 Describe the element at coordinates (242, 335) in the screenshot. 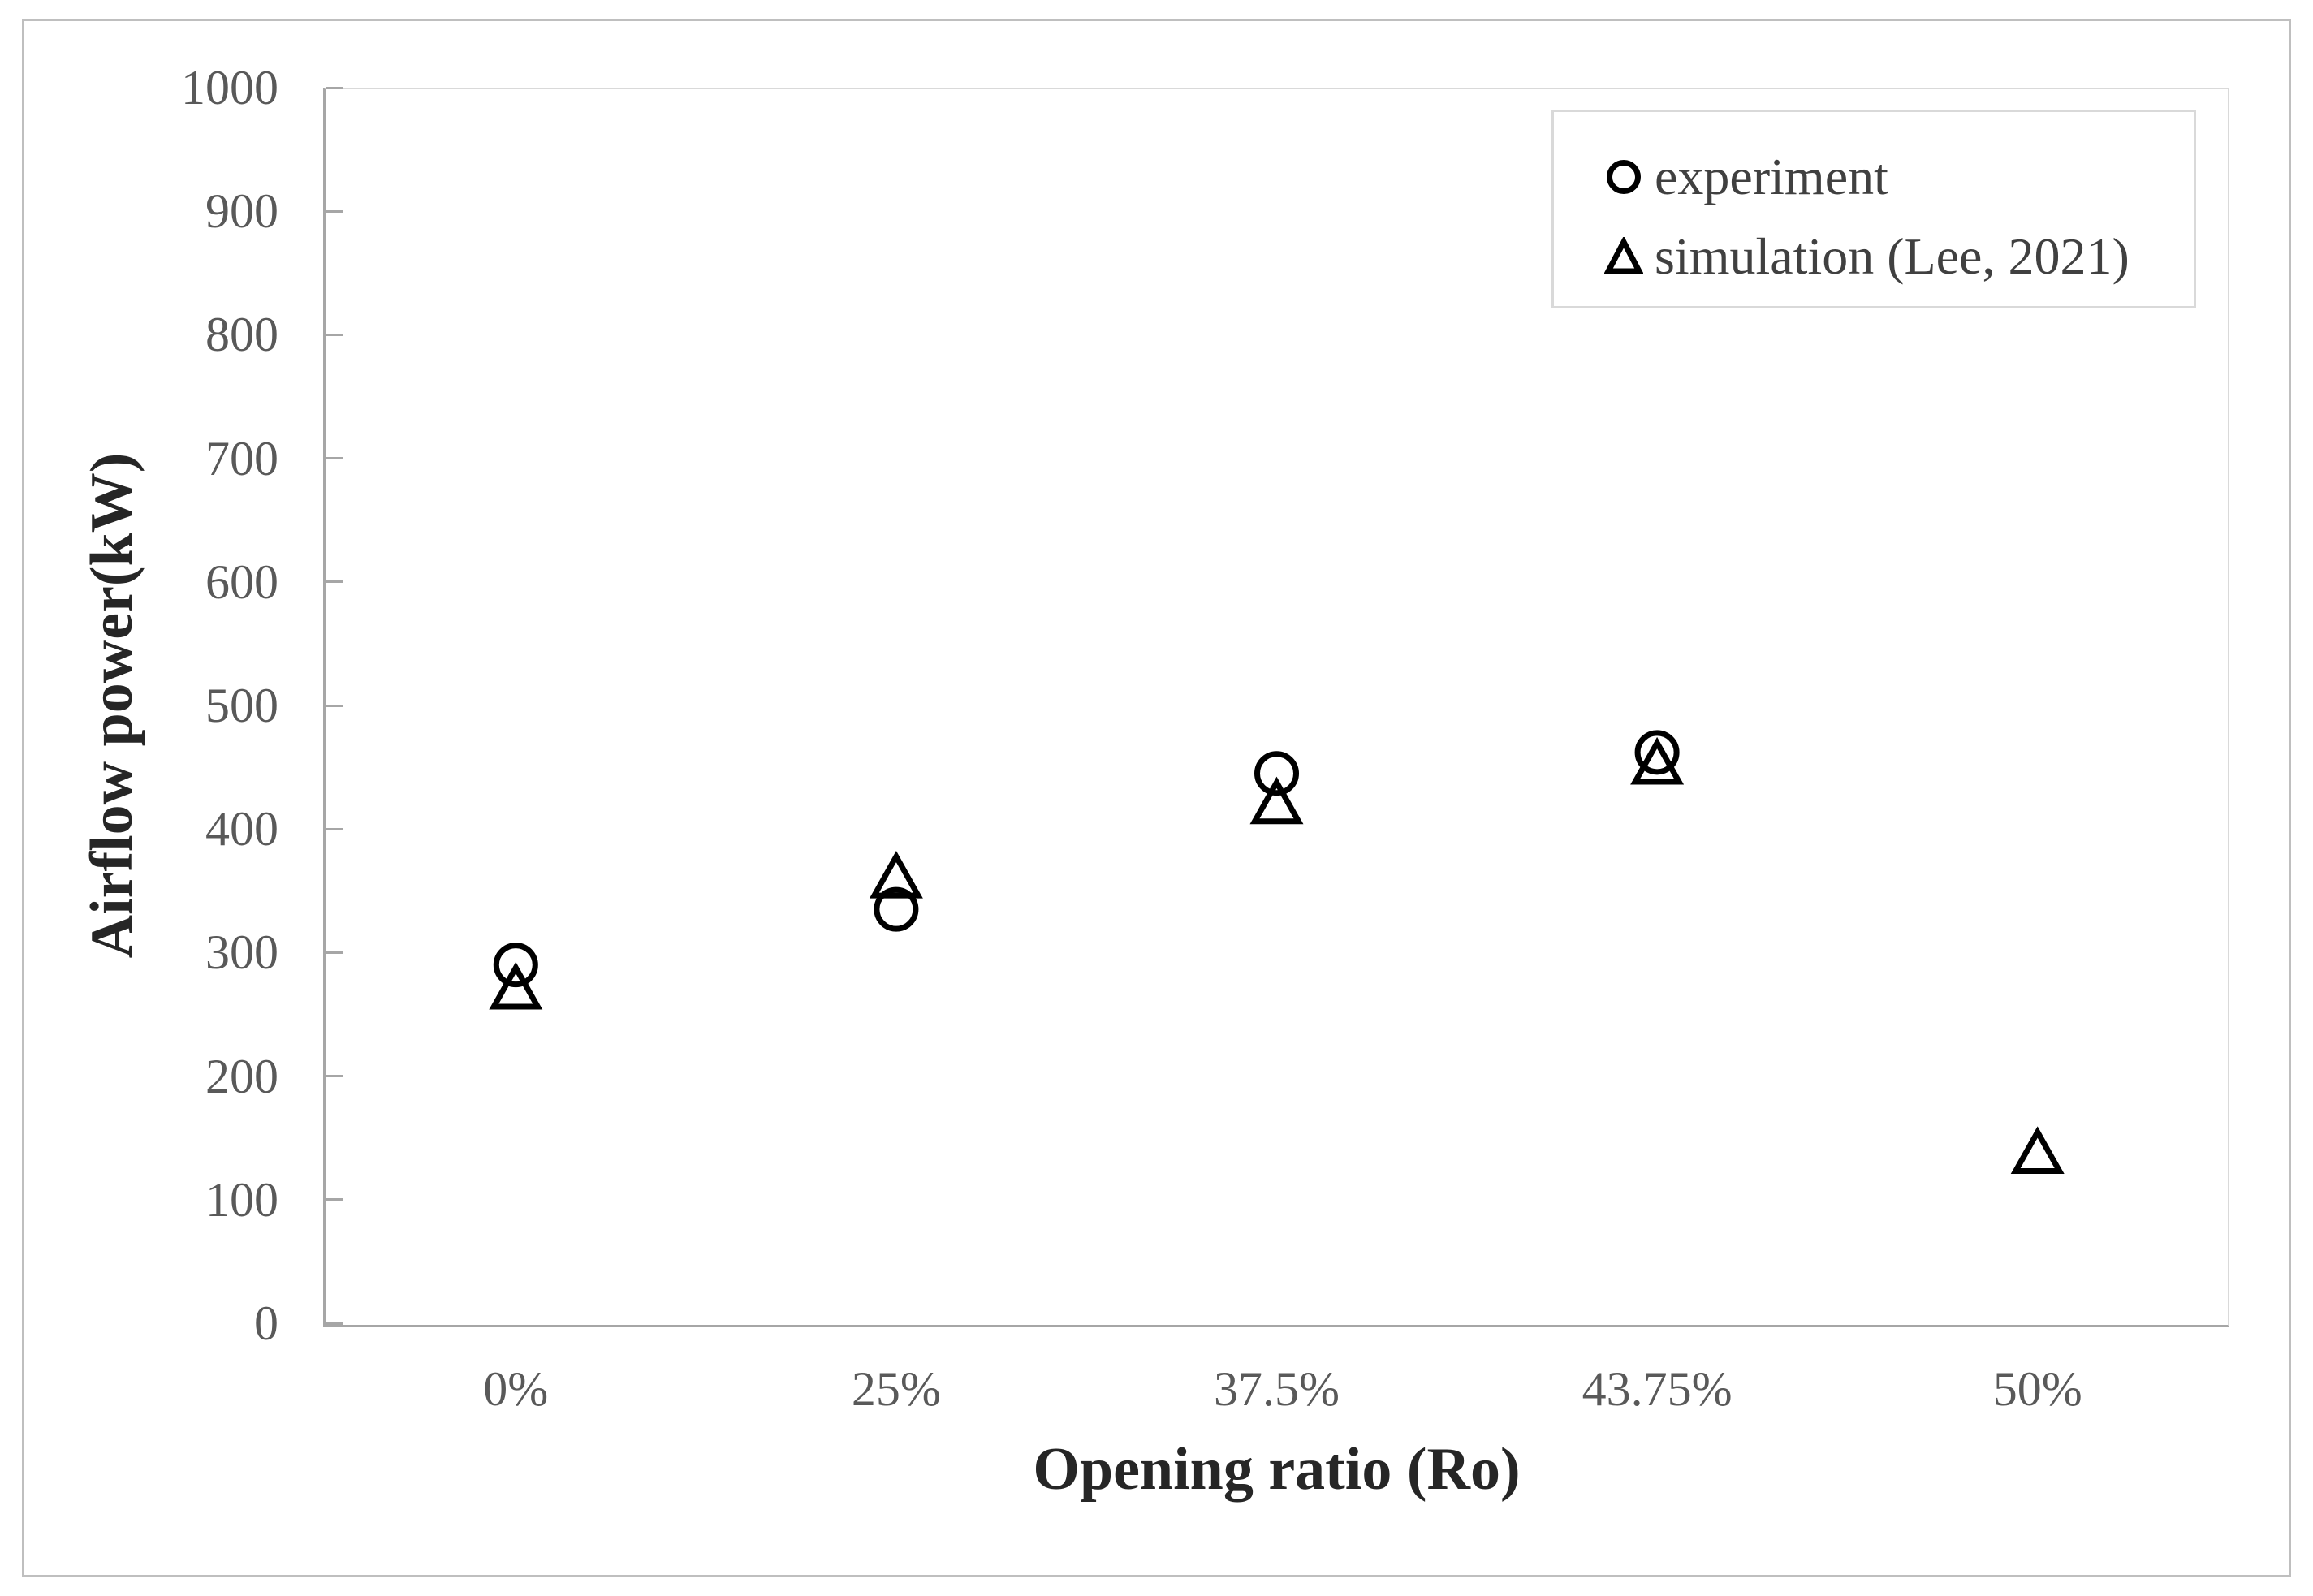

I see `y-tick-label: 800` at that location.